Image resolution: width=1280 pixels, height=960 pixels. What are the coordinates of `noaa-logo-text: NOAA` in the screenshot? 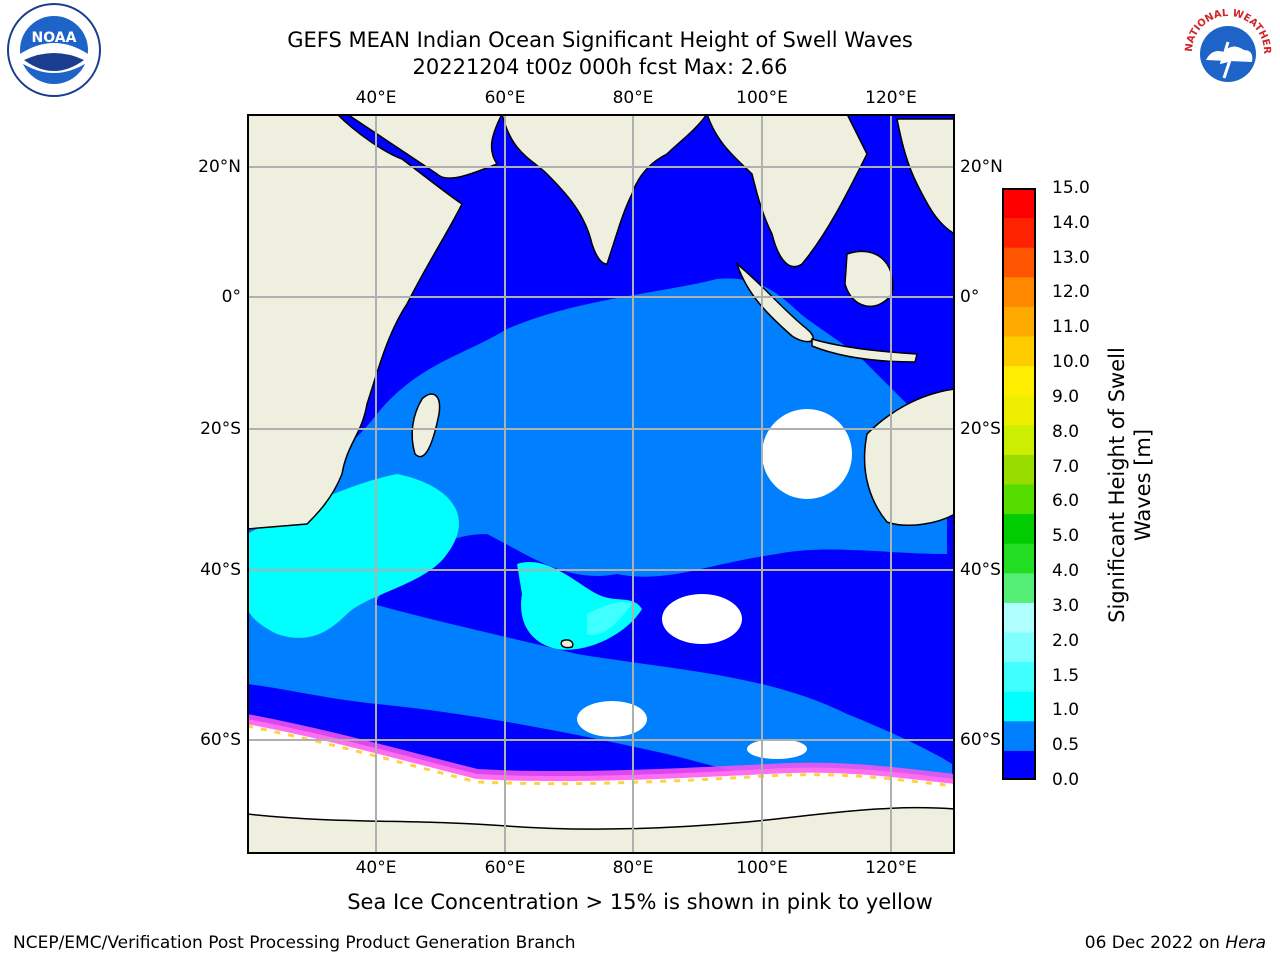 It's located at (54, 38).